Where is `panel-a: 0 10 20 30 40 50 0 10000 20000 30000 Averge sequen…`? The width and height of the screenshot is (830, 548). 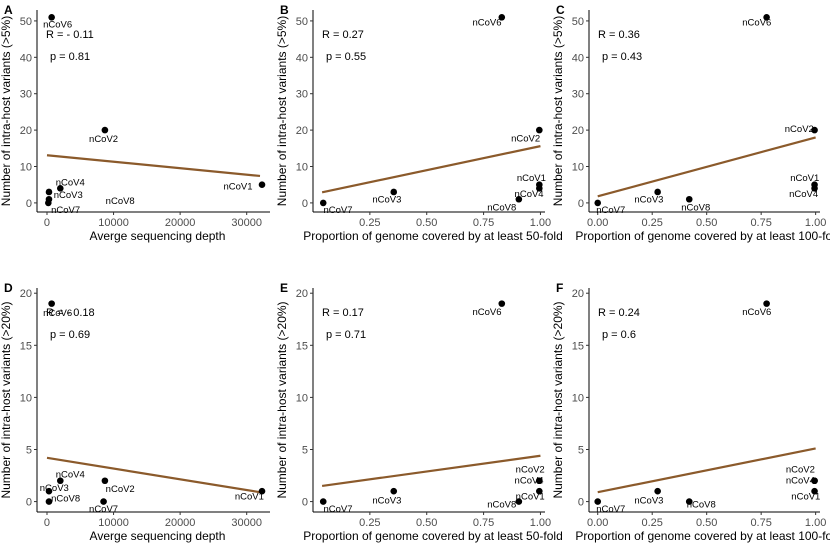 panel-a: 0 10 20 30 40 50 0 10000 20000 30000 Averge sequen… is located at coordinates (135, 123).